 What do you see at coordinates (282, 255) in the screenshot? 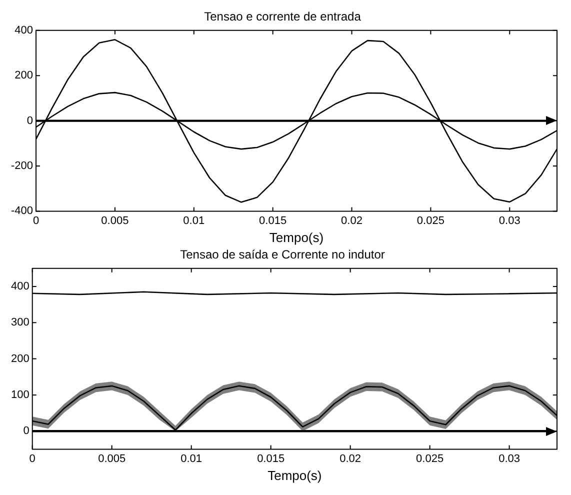
I see `chart-title: Tensao de saída e Corrente no indutor` at bounding box center [282, 255].